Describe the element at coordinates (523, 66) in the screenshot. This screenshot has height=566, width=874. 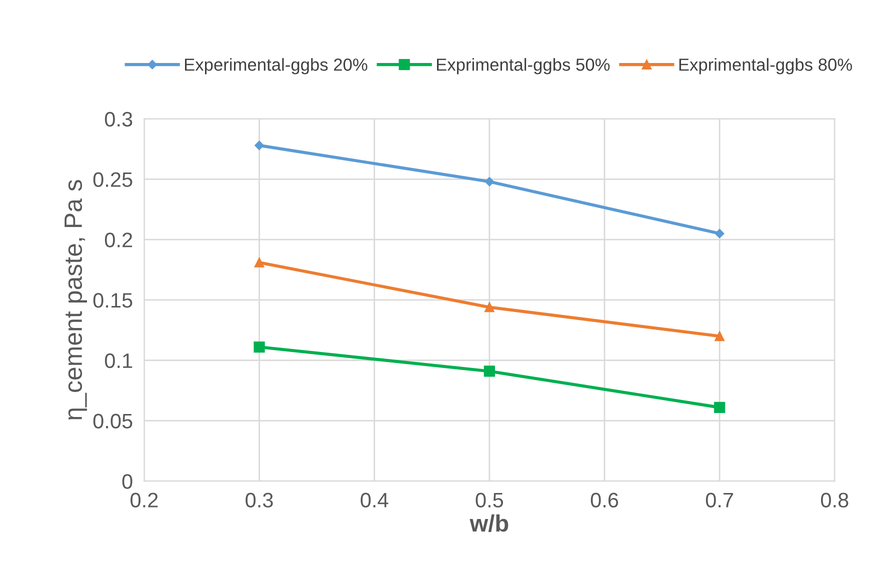
I see `legend-label: Exprimental-ggbs 50%` at that location.